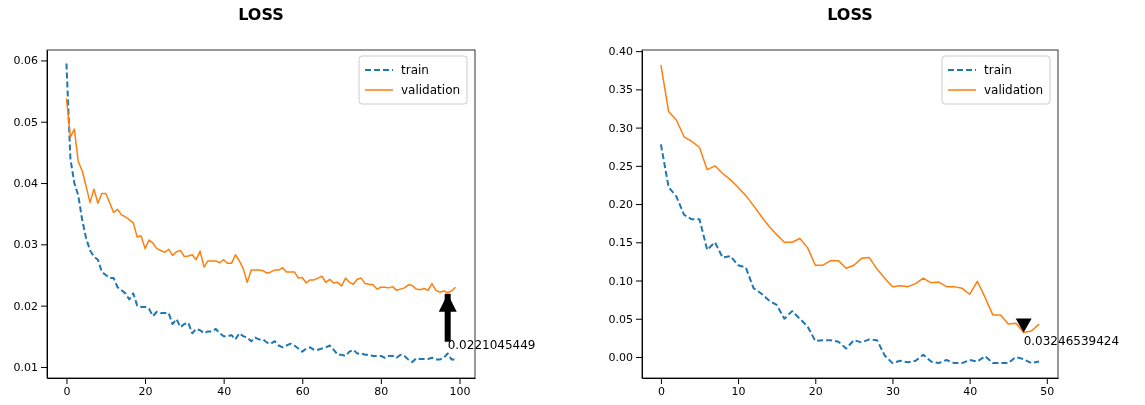  Describe the element at coordinates (620, 243) in the screenshot. I see `y-tick-label: 0.15` at that location.